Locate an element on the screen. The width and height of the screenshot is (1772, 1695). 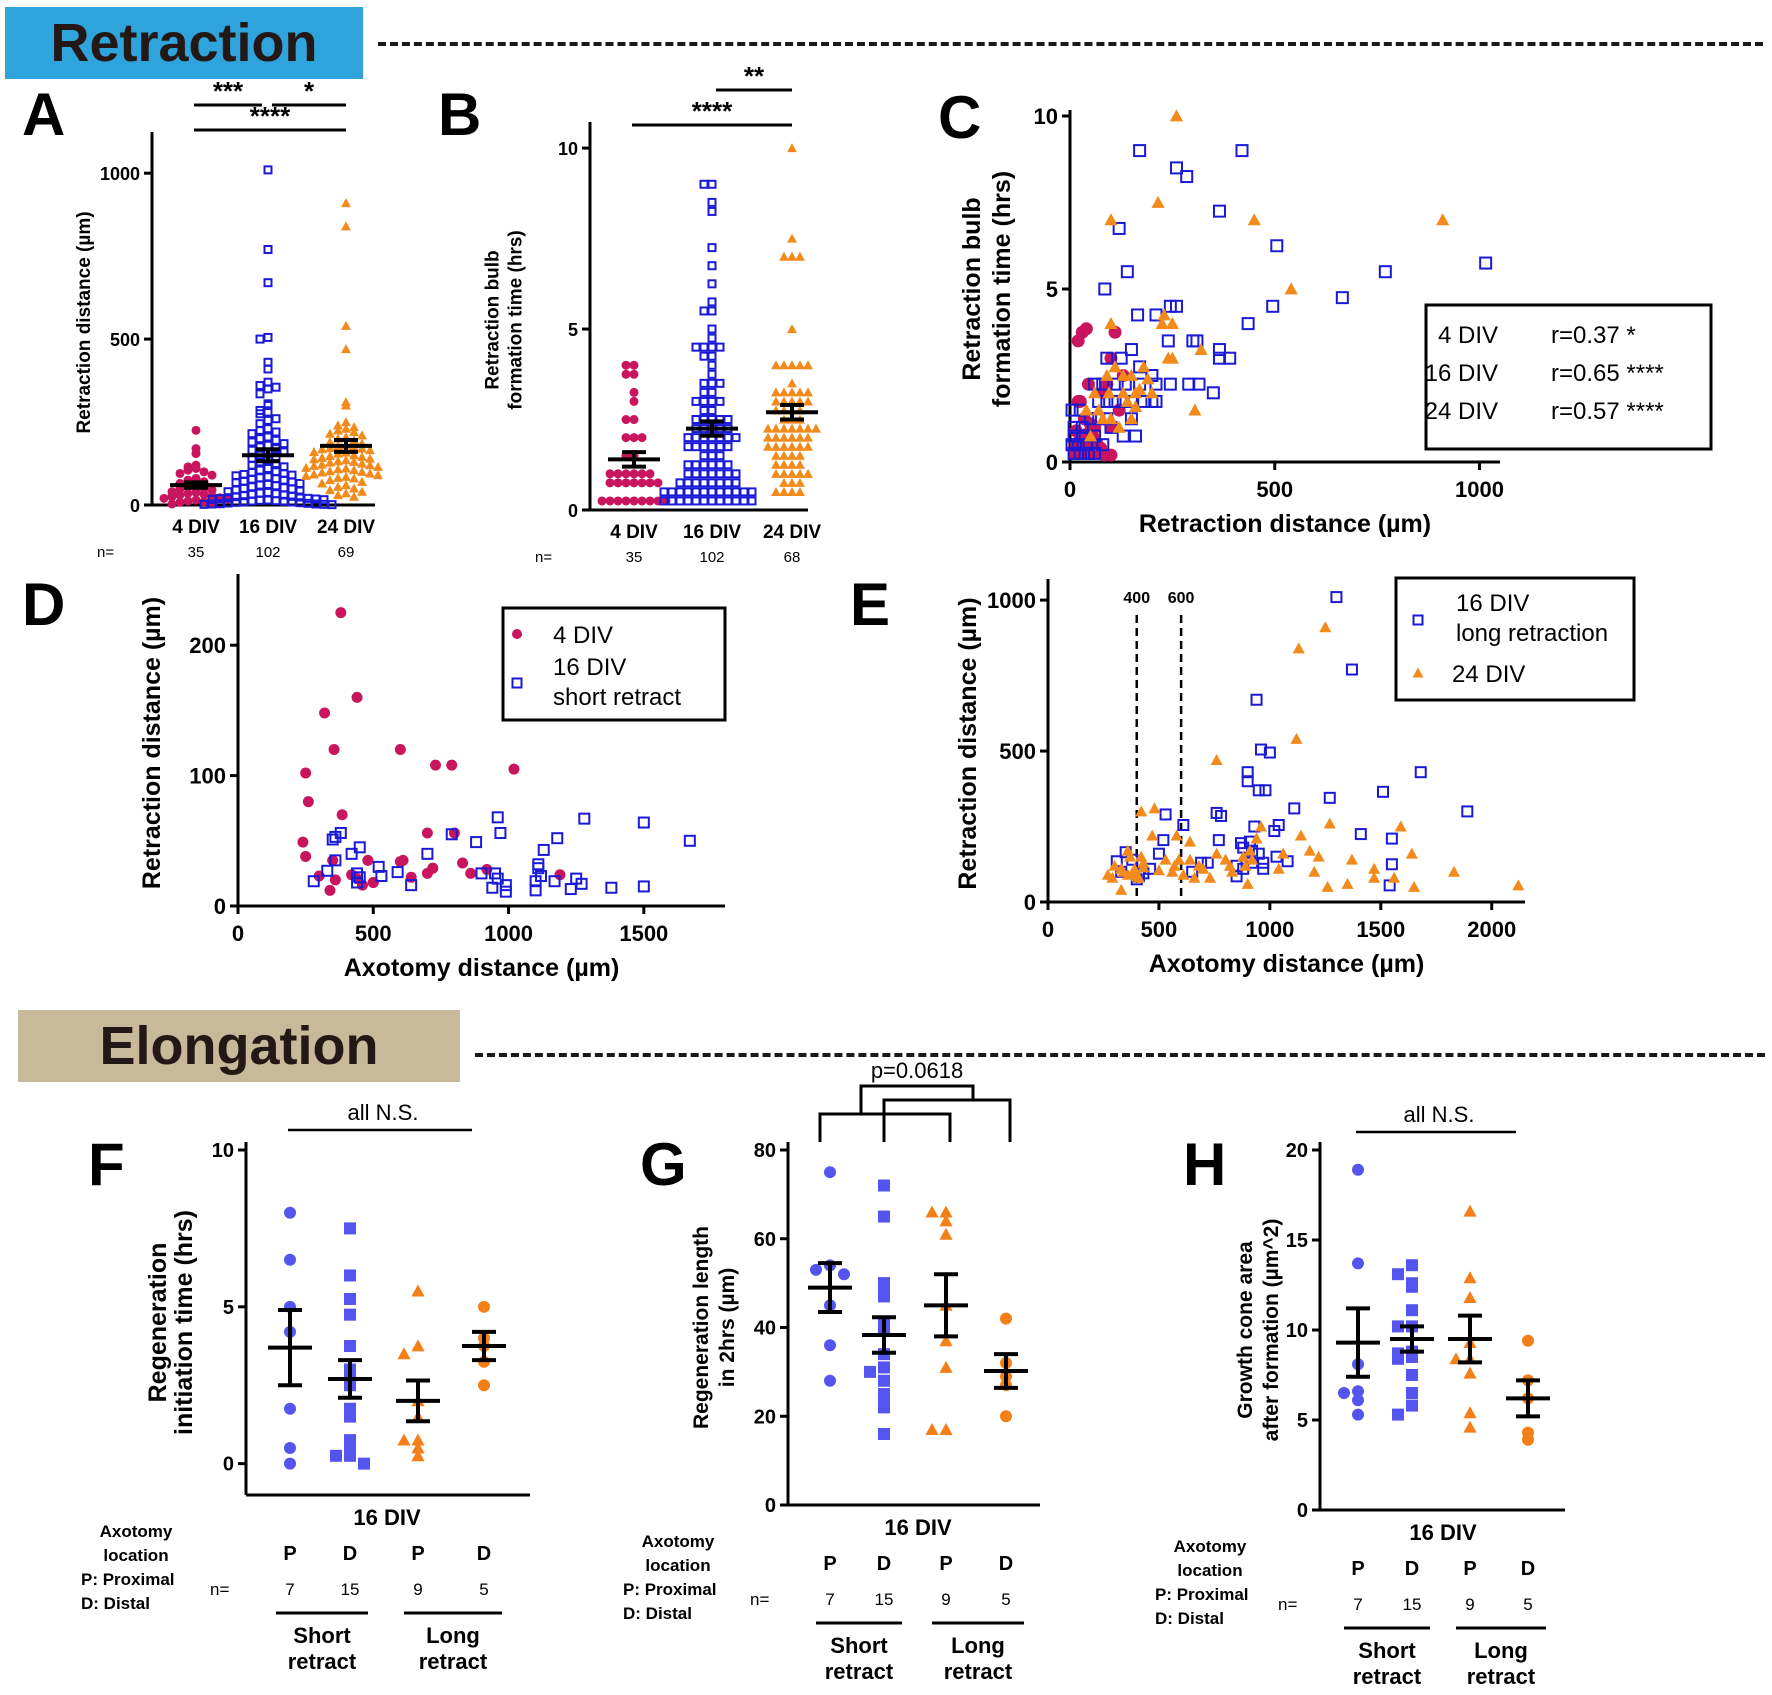
panel-d-x-axis-label: Axotomy distance (µm) is located at coordinates (482, 968).